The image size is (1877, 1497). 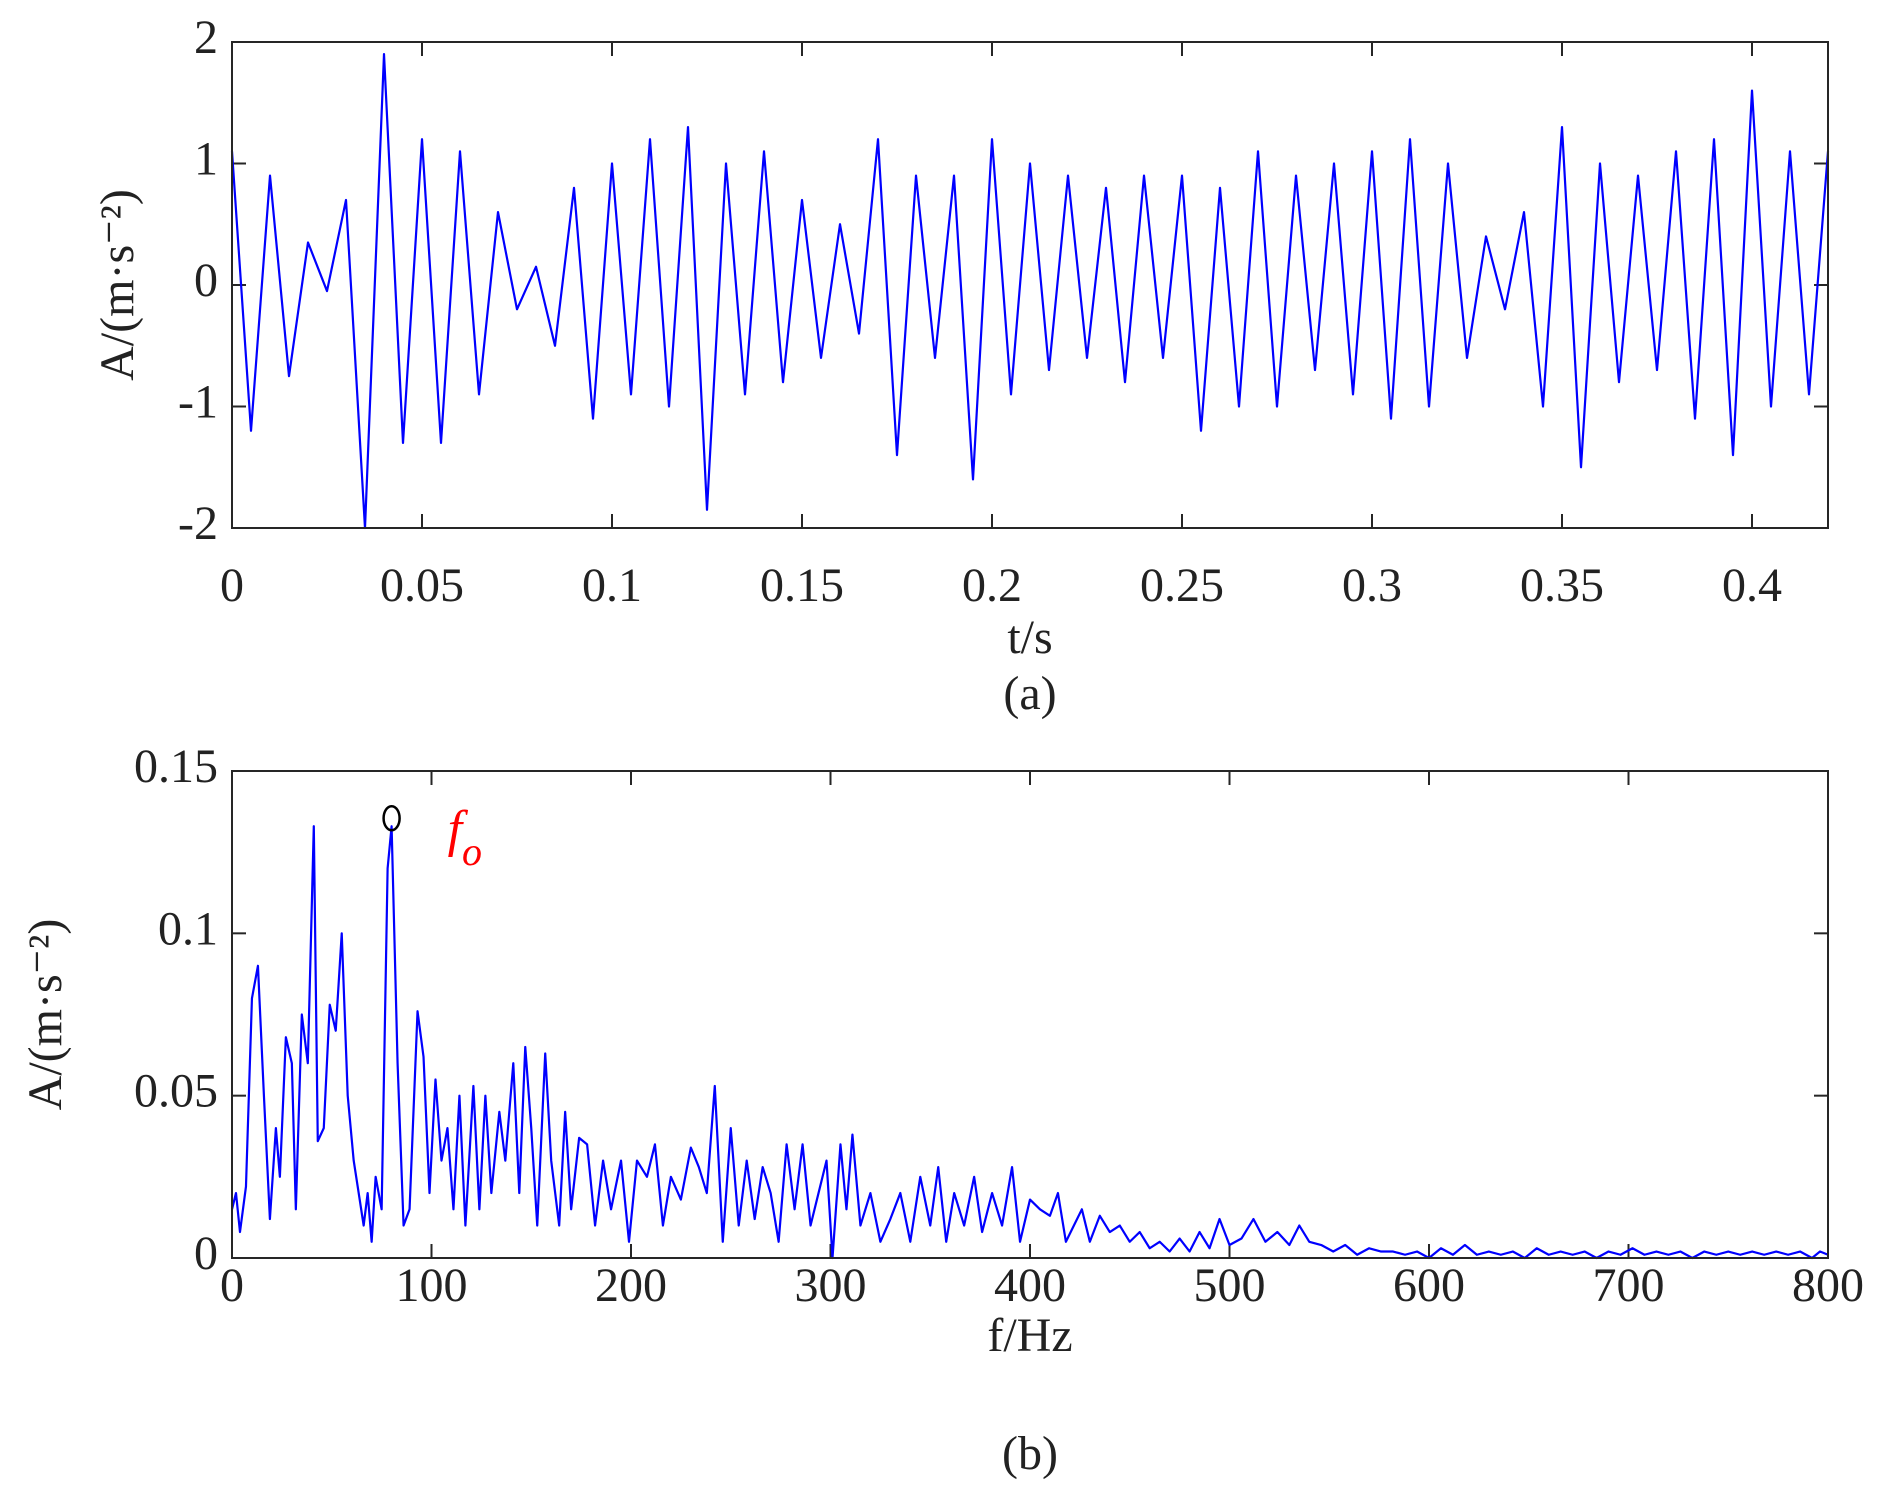 I want to click on caption: (b), so click(x=1030, y=1453).